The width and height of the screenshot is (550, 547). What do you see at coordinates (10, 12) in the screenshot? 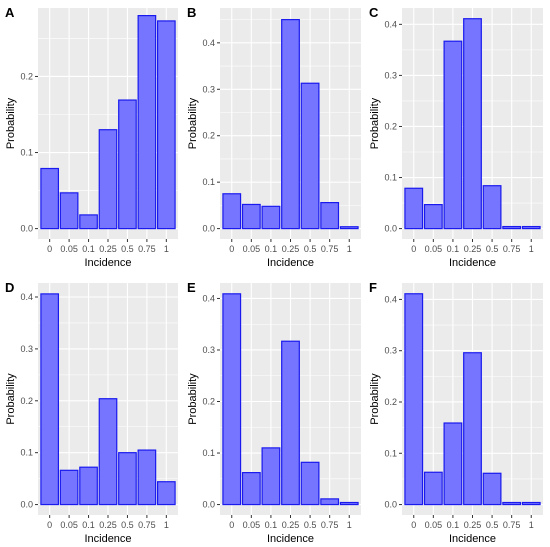
I see `panel-tag: A` at bounding box center [10, 12].